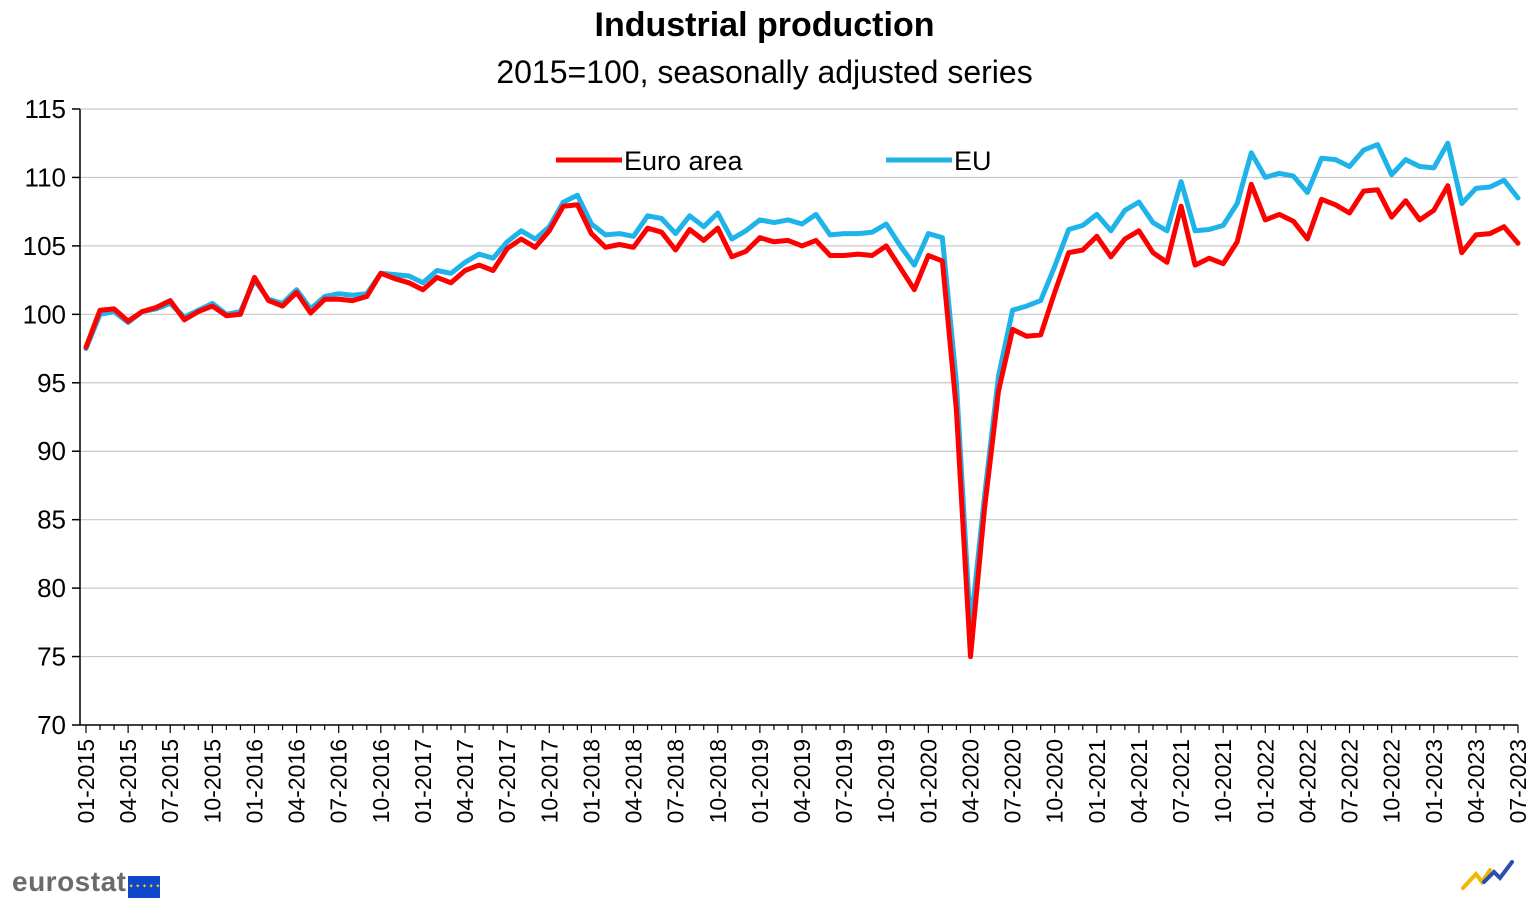  Describe the element at coordinates (1350, 781) in the screenshot. I see `x-tick-label: 07-2022` at that location.